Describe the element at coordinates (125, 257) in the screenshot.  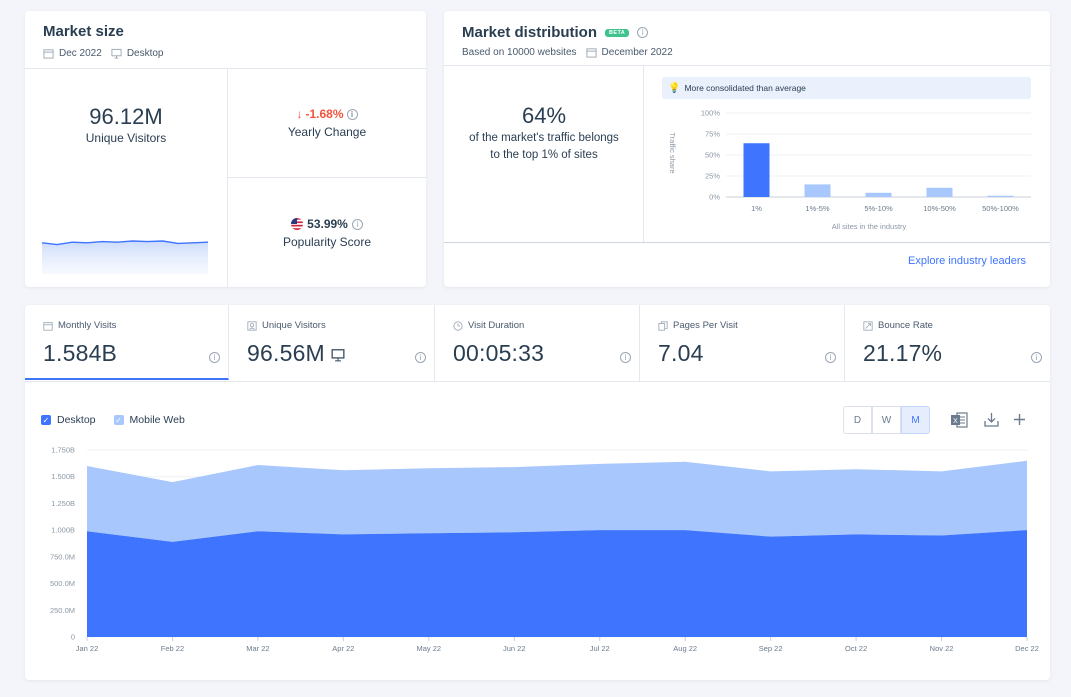
I see `sparkline-area` at that location.